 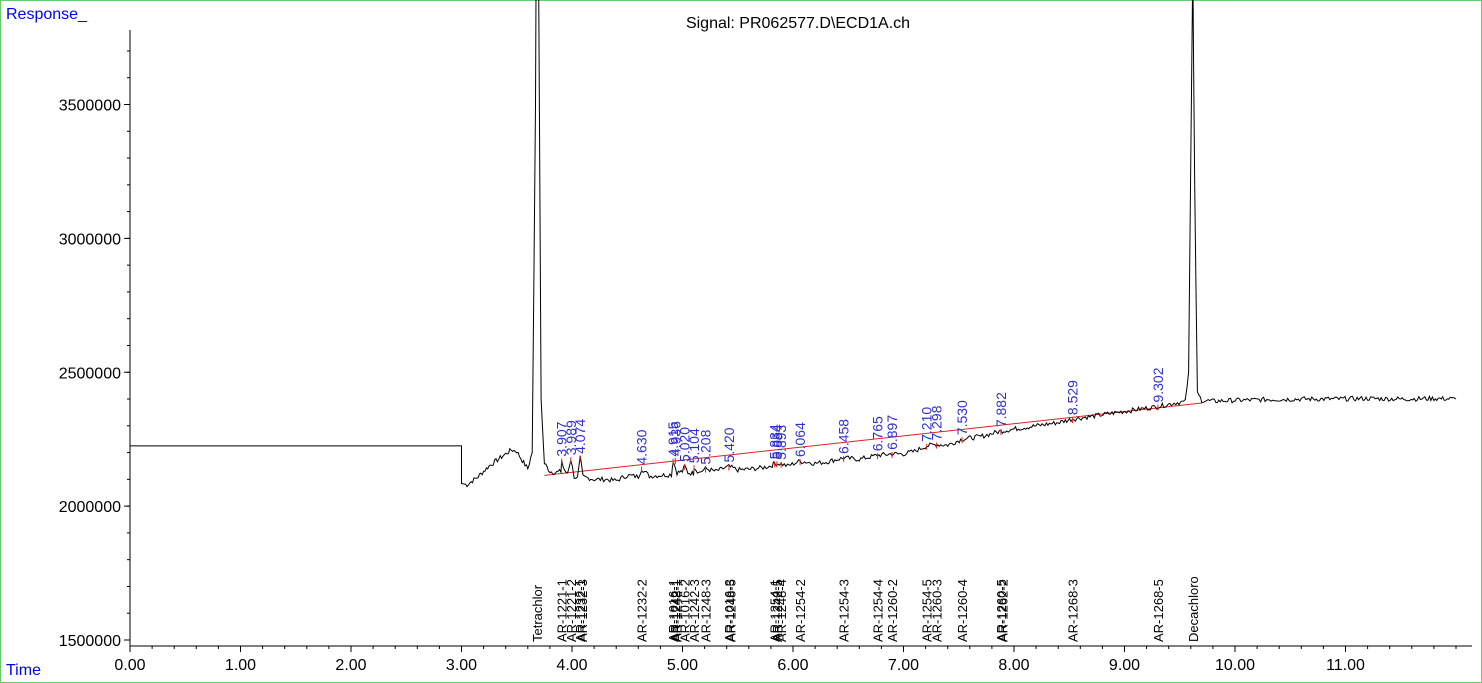 I want to click on peak-label: 6.897, so click(x=892, y=432).